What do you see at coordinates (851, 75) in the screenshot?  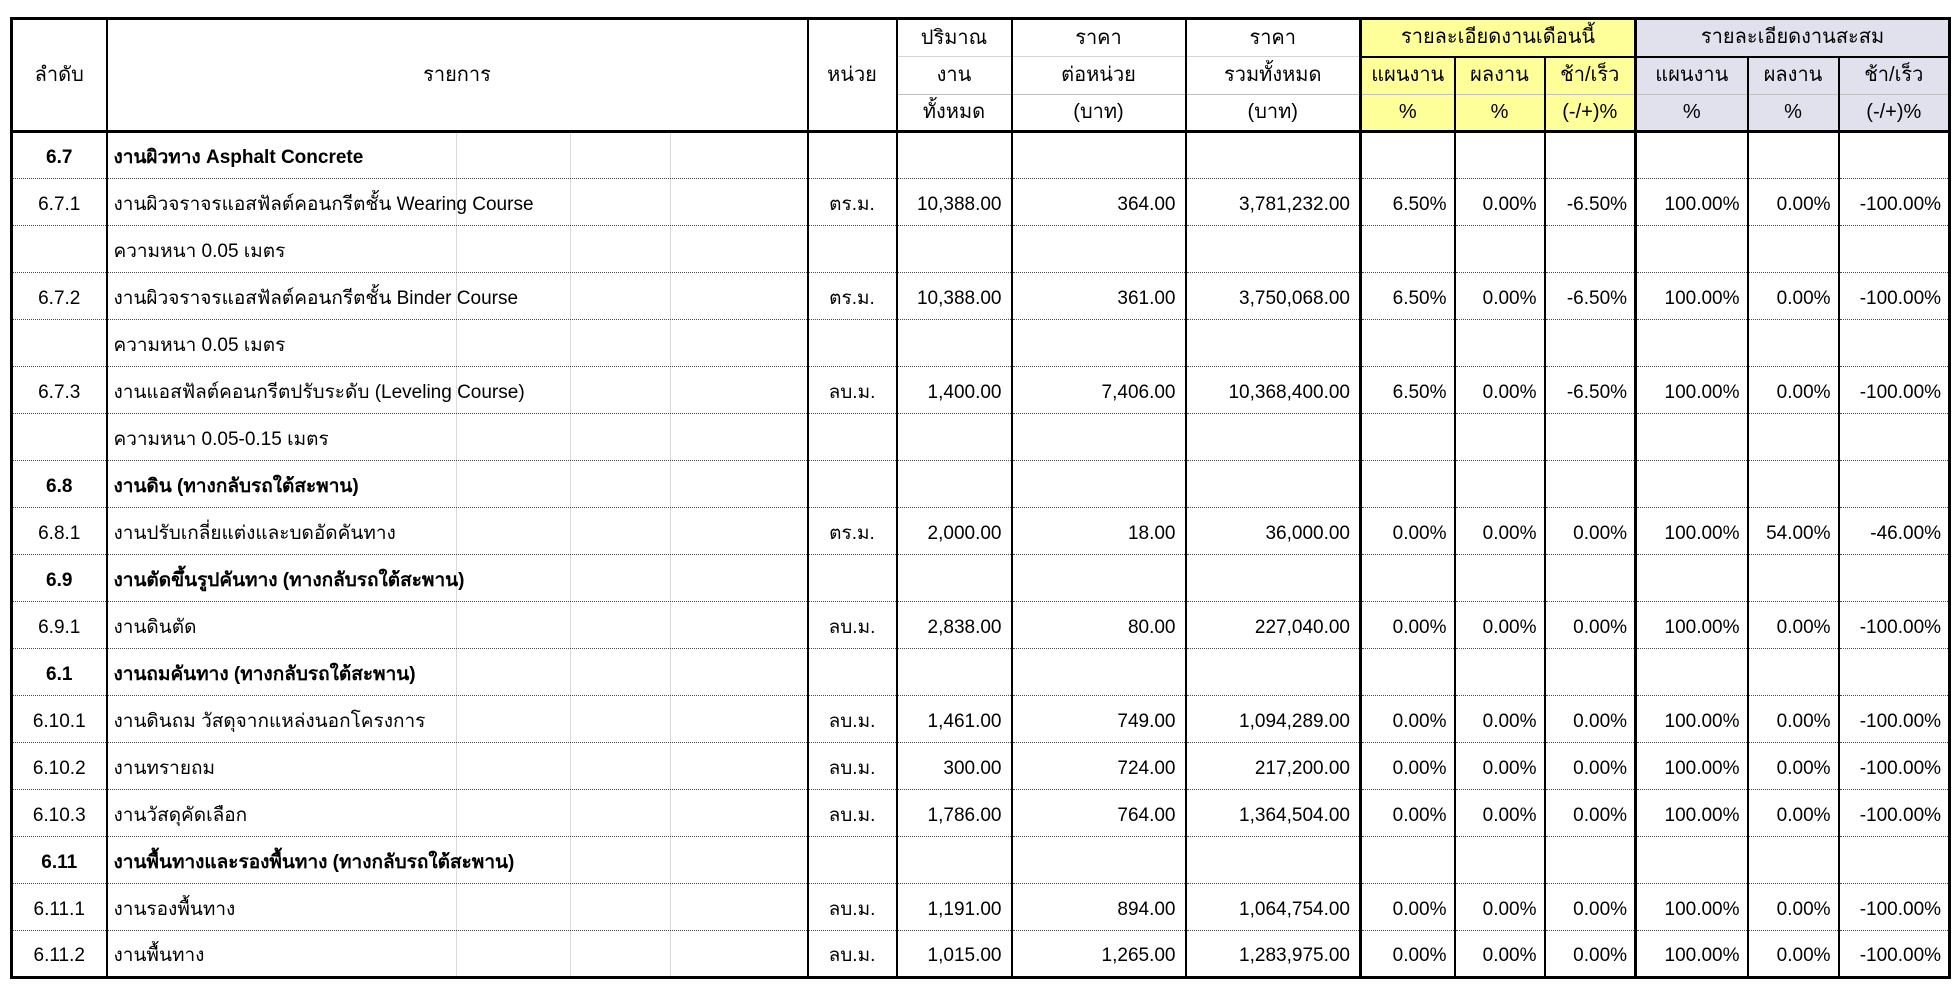 I see `header-unit: หน่วย` at bounding box center [851, 75].